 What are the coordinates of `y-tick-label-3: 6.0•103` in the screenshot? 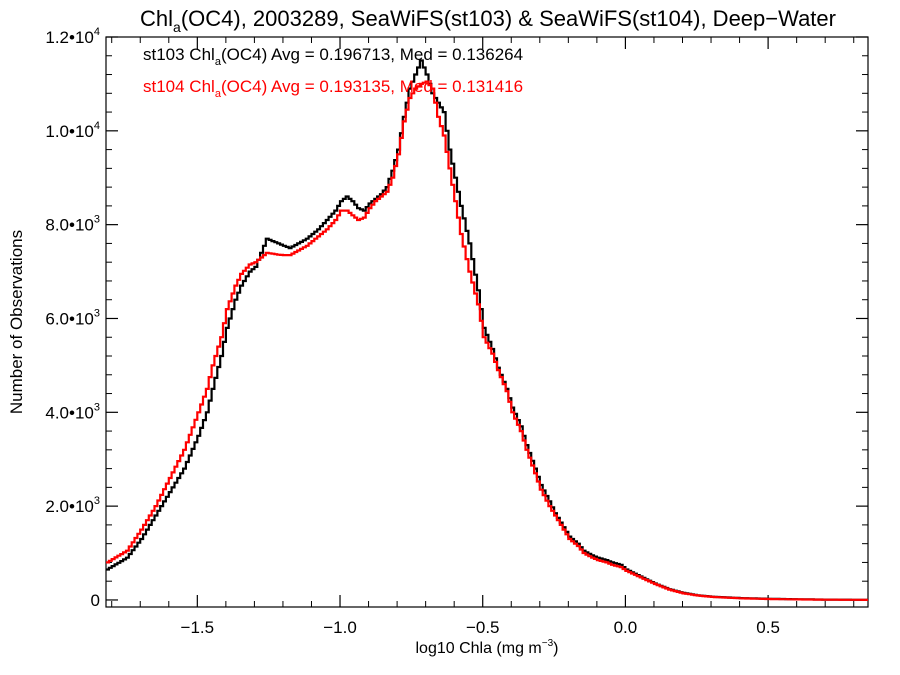 It's located at (72, 317).